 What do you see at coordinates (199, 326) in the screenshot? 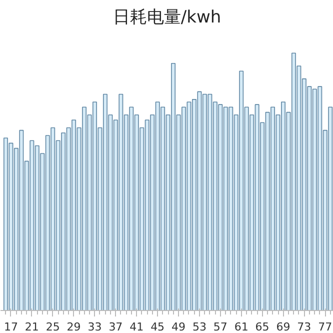
I see `x-tick-label: 53` at bounding box center [199, 326].